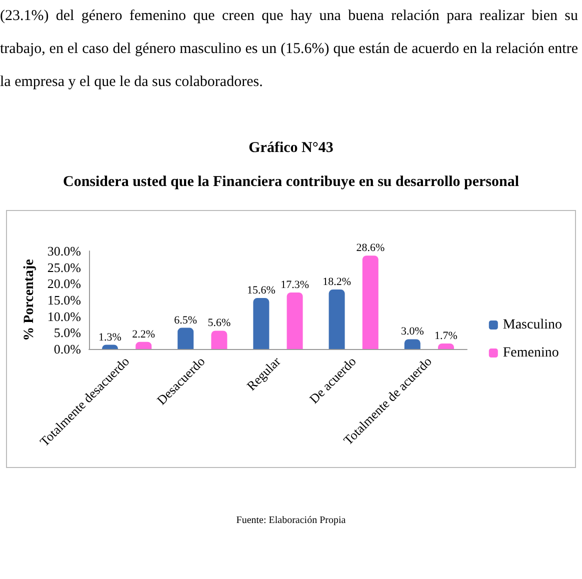 The image size is (582, 579). Describe the element at coordinates (68, 349) in the screenshot. I see `y-tick-label: 0.0%` at that location.